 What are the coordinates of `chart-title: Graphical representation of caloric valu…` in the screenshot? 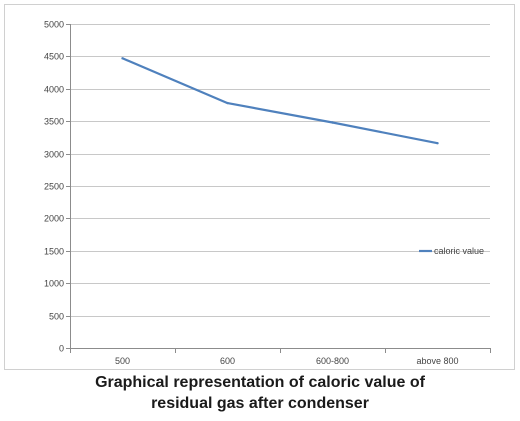 It's located at (260, 393).